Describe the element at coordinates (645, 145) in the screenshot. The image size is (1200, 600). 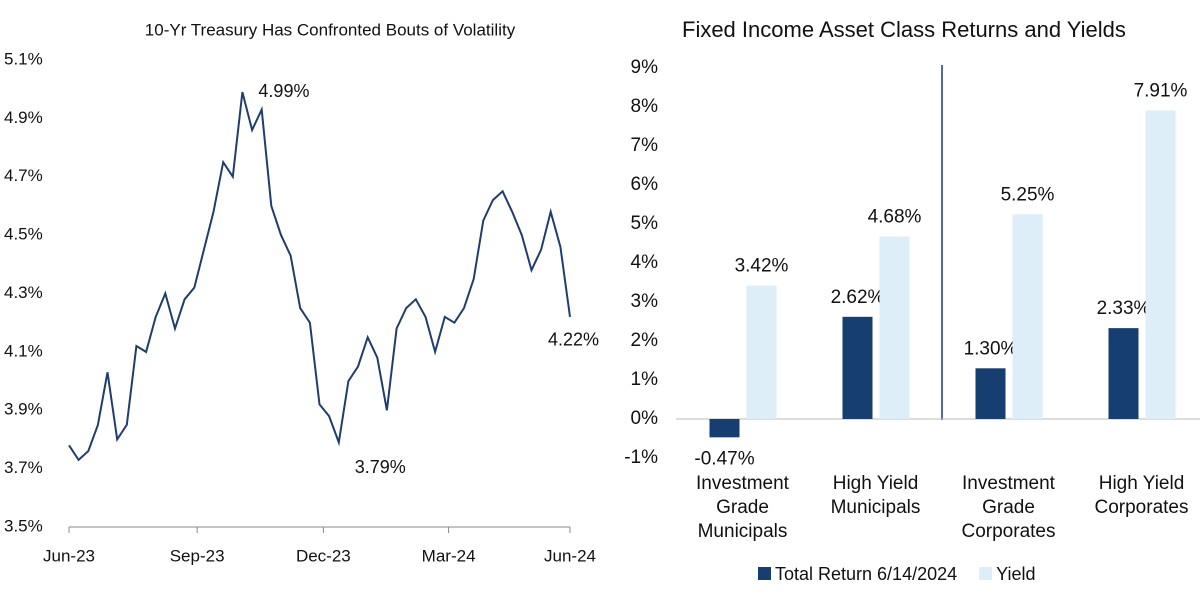
I see `y-tick-label: 7%` at that location.